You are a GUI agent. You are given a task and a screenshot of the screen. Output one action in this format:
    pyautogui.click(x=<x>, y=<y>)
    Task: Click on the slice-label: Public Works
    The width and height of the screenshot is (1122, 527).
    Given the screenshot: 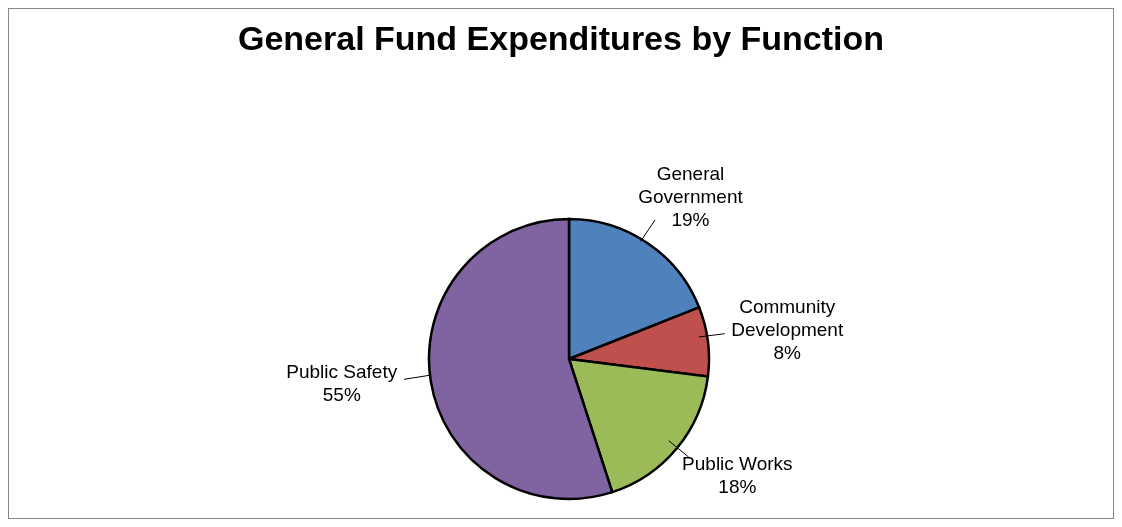 What is the action you would take?
    pyautogui.click(x=737, y=463)
    